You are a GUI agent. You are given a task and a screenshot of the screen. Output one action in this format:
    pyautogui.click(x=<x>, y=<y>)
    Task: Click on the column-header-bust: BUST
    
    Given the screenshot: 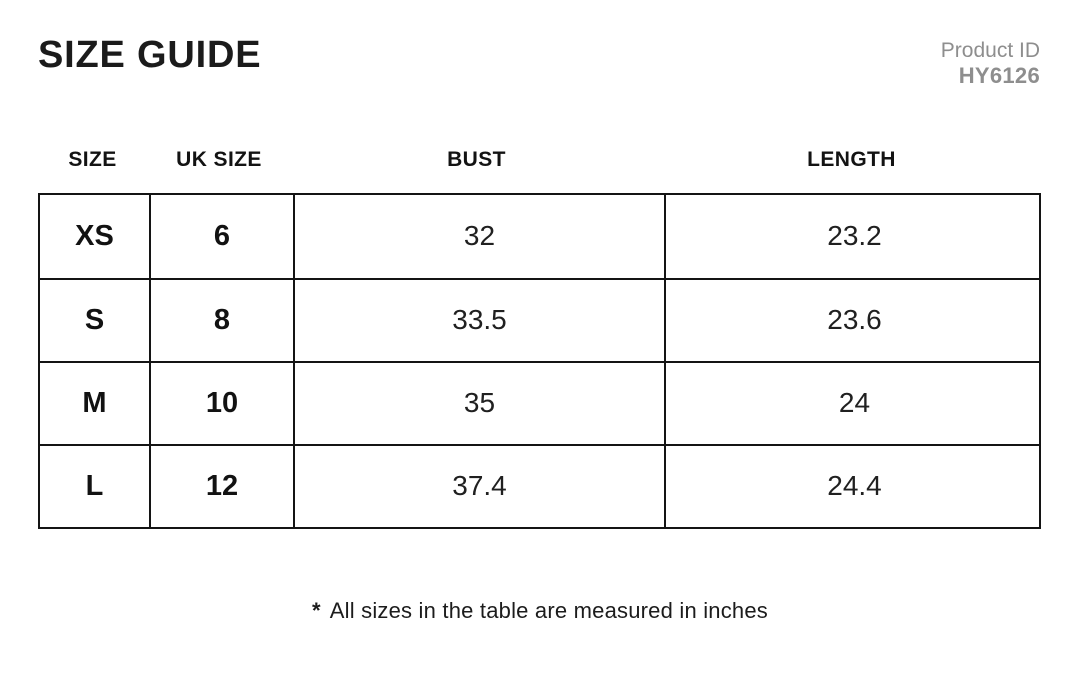 What is the action you would take?
    pyautogui.click(x=476, y=159)
    